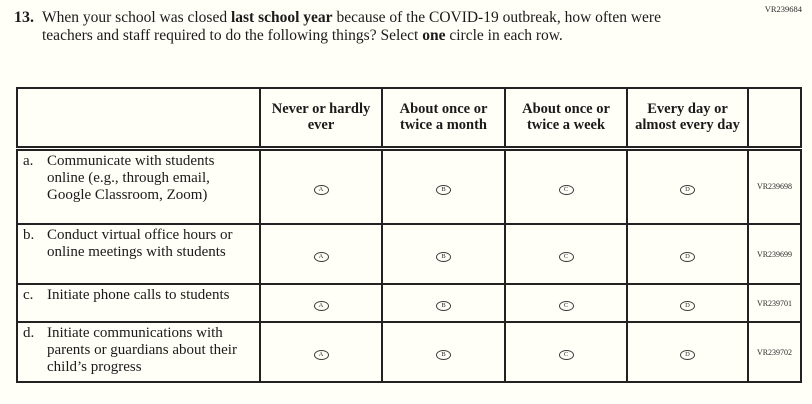 This screenshot has height=404, width=812. What do you see at coordinates (281, 17) in the screenshot?
I see `question-segment-bold: last school year` at bounding box center [281, 17].